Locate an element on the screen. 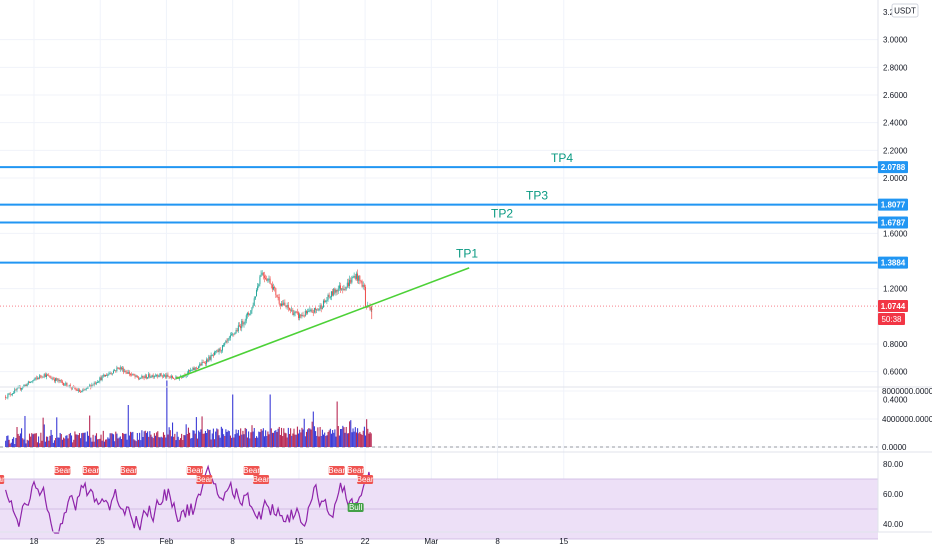 This screenshot has height=550, width=932. current-price-label: 1.0744 is located at coordinates (893, 306).